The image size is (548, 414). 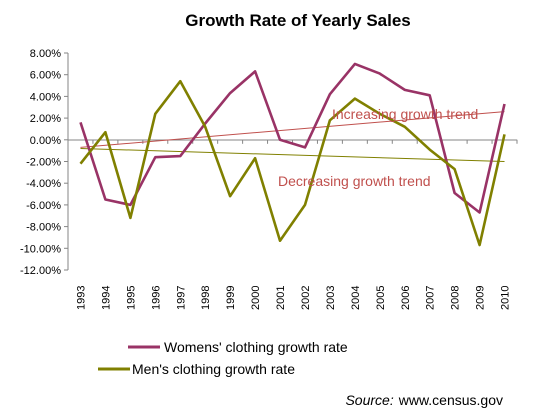 What do you see at coordinates (506, 298) in the screenshot?
I see `x-tick-label: 2010` at bounding box center [506, 298].